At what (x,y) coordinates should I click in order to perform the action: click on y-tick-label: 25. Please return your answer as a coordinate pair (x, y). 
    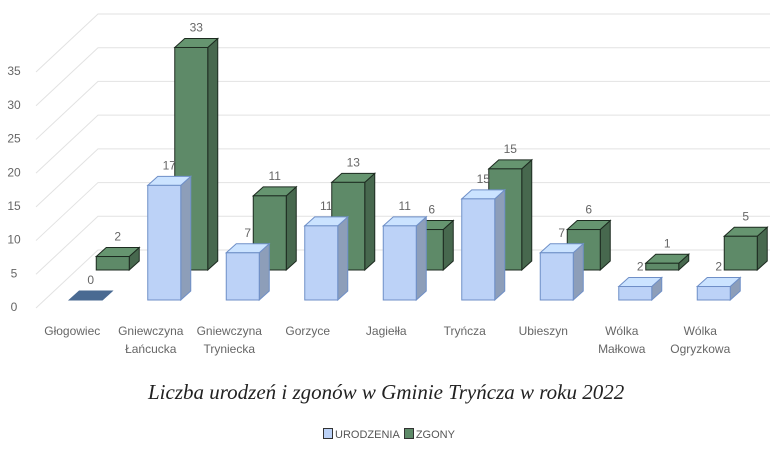
    Looking at the image, I should click on (14, 139).